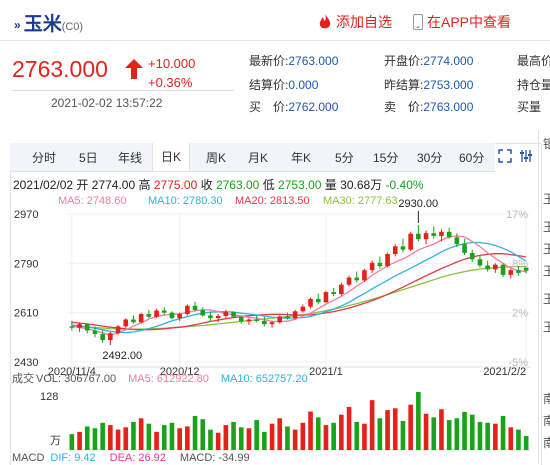 The height and width of the screenshot is (465, 550). Describe the element at coordinates (216, 158) in the screenshot. I see `tab-weekly-k: 周K` at that location.